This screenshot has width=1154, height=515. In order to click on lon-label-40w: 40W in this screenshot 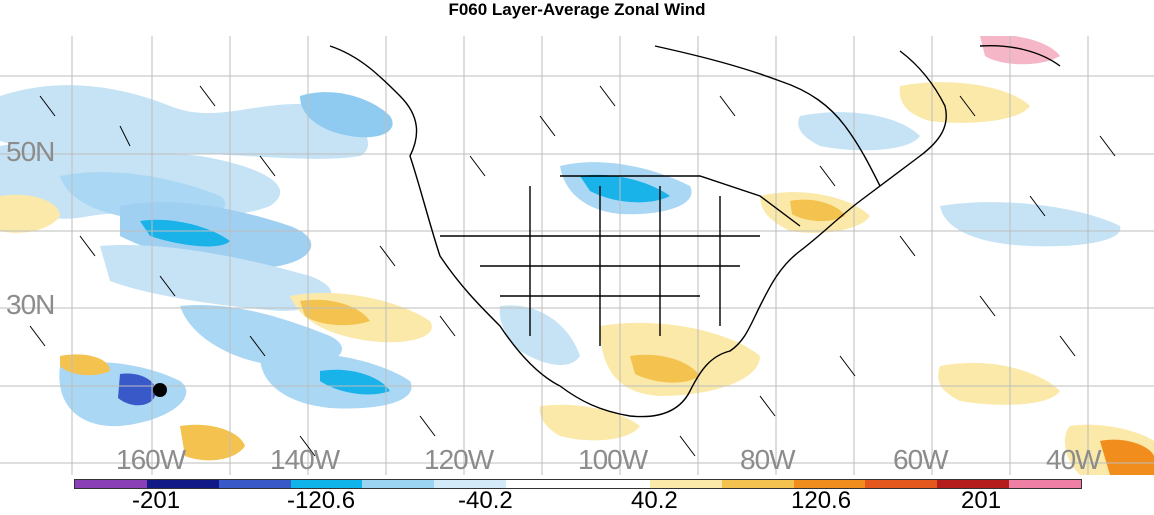, I will do `click(1074, 459)`.